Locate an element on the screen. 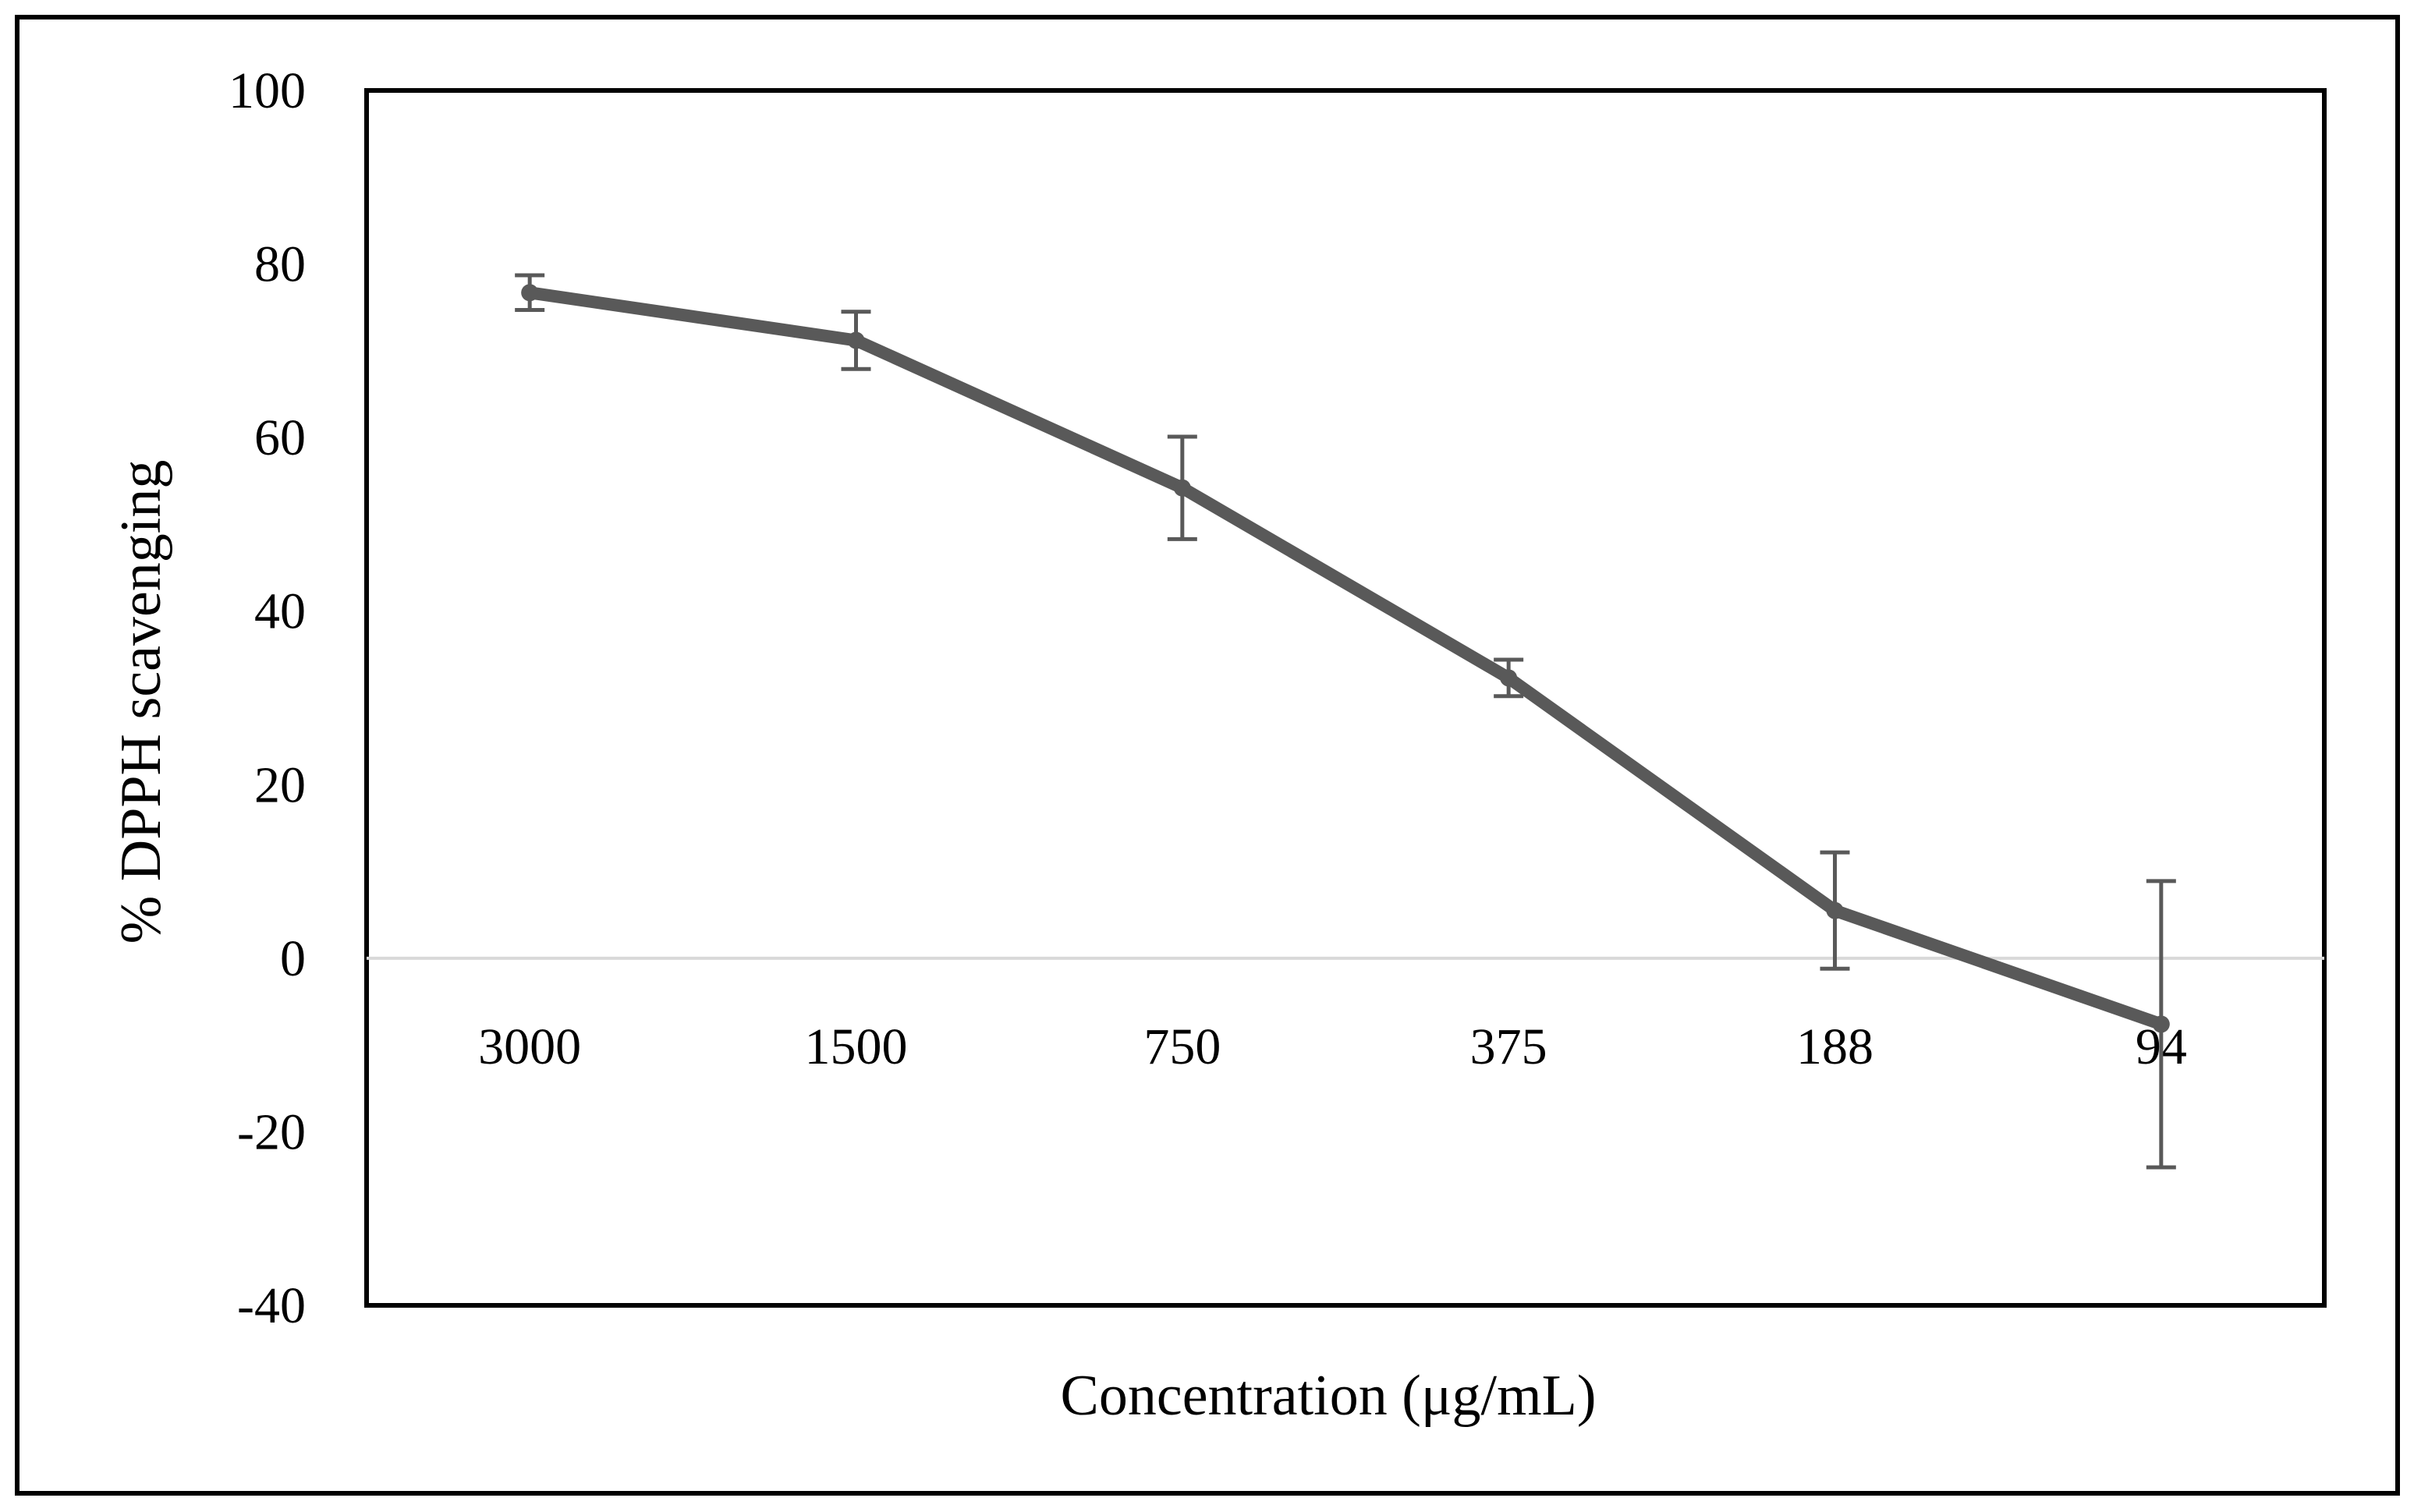  y-tick-label: 20 is located at coordinates (280, 784).